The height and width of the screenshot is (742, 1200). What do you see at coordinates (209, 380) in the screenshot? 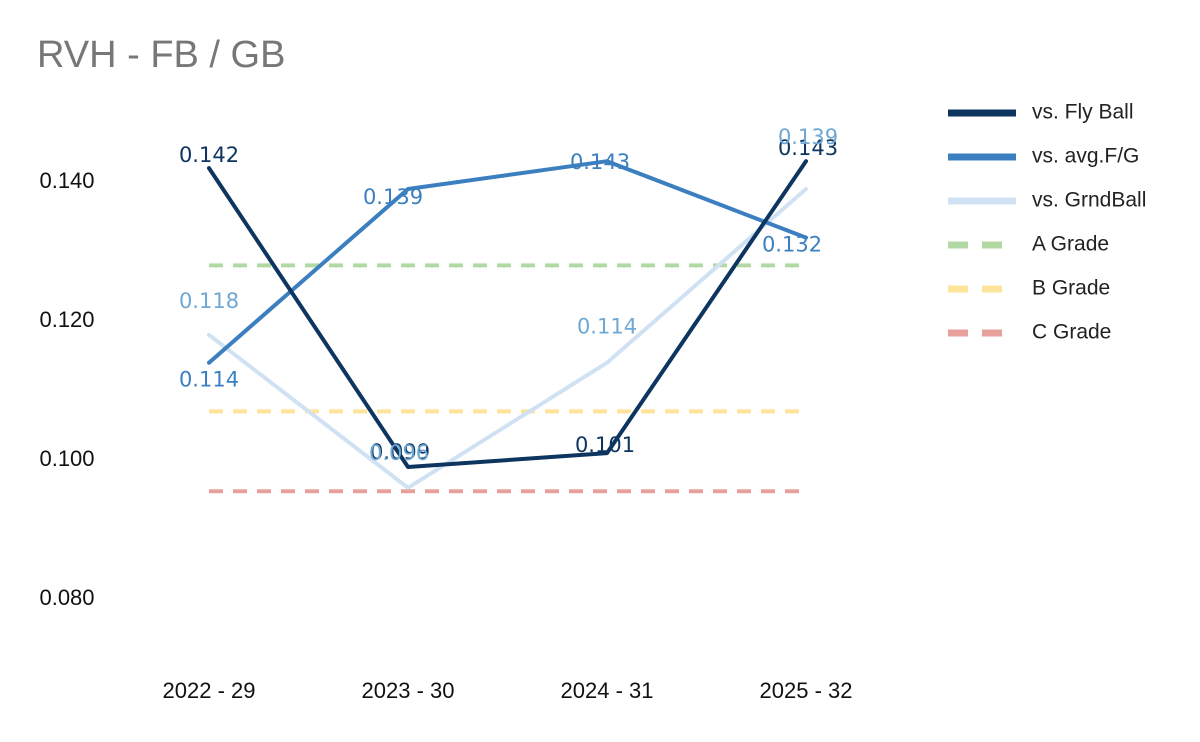
I see `data-label-s2-1: 0.114` at bounding box center [209, 380].